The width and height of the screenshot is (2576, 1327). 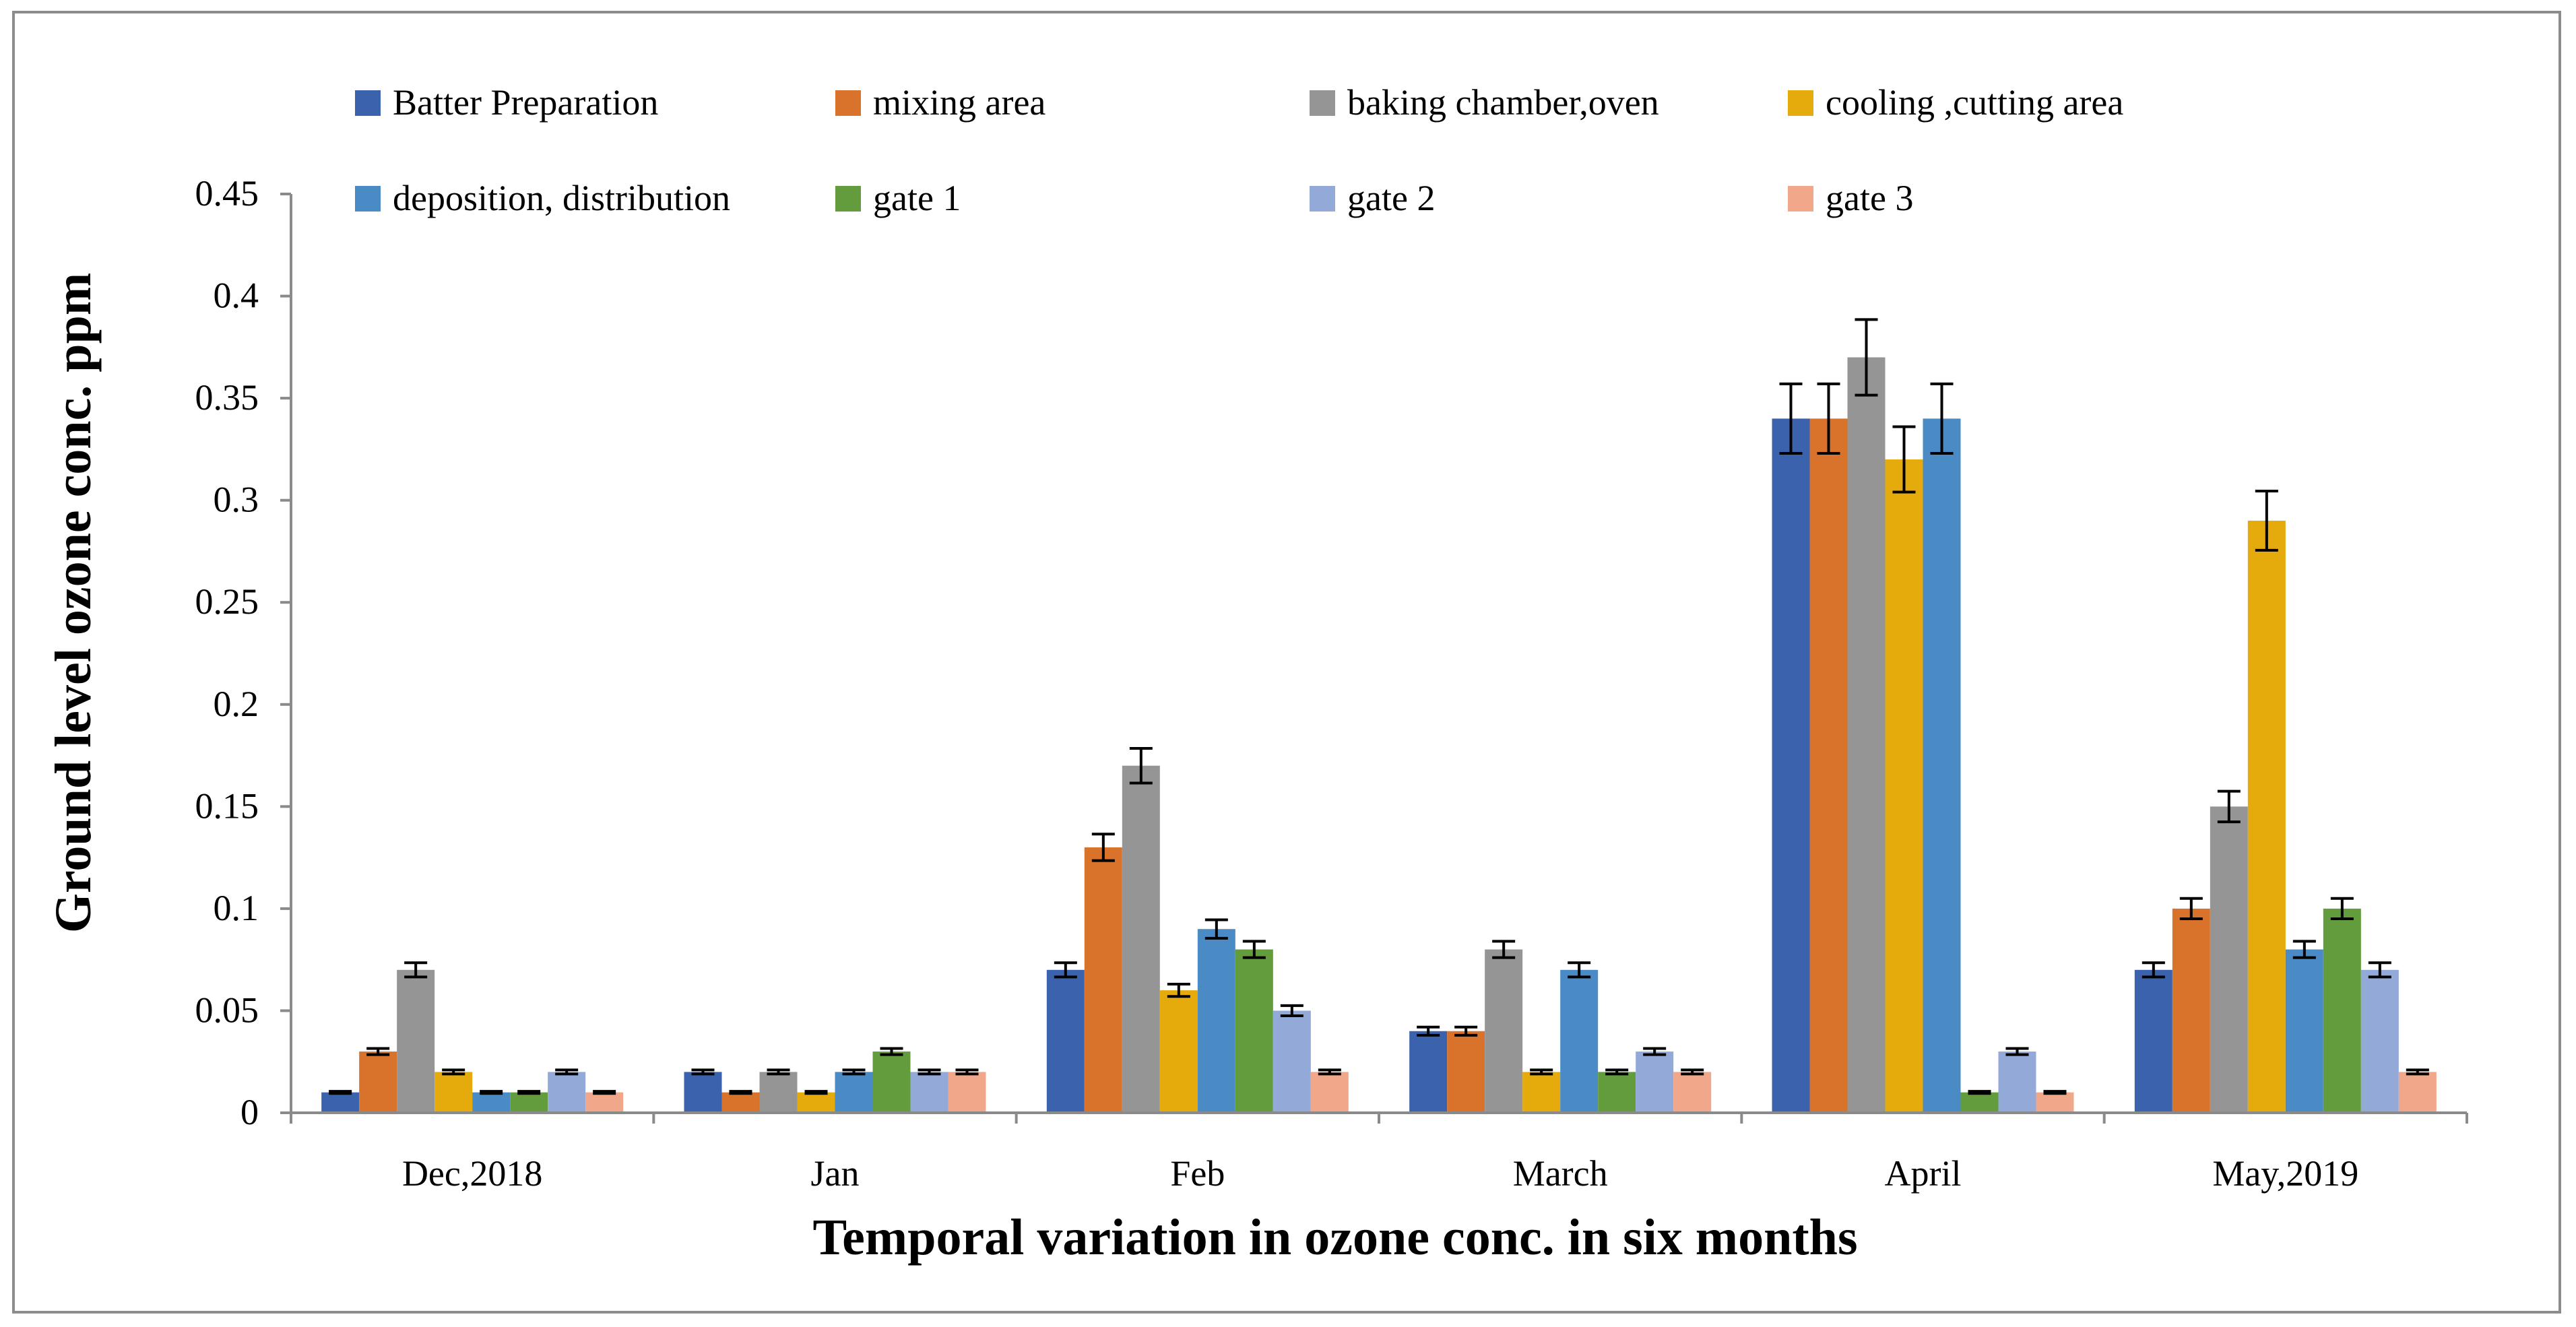 What do you see at coordinates (453, 1072) in the screenshot?
I see `error-bar-cooling-cutting-area-dec-2018` at bounding box center [453, 1072].